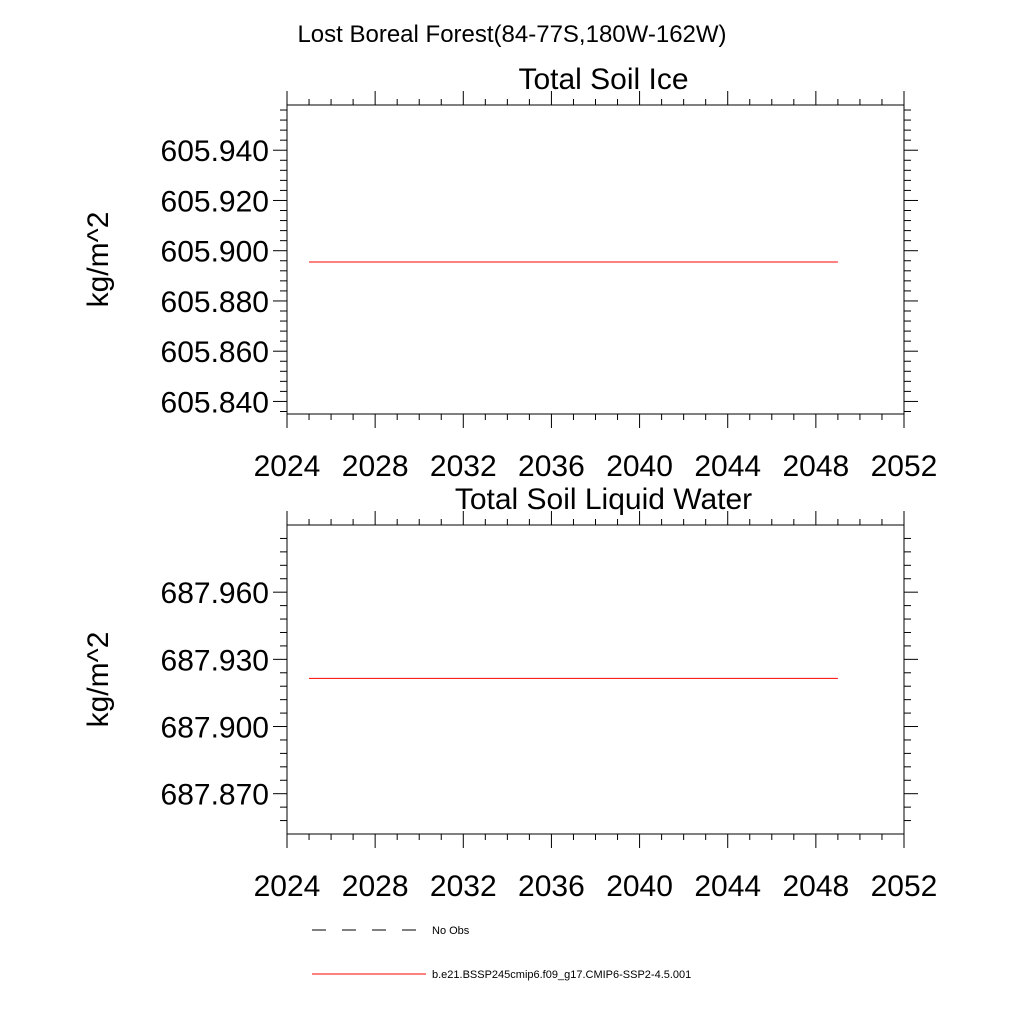 This screenshot has height=1024, width=1024. Describe the element at coordinates (603, 499) in the screenshot. I see `panel-title: Total Soil Liquid Water` at that location.